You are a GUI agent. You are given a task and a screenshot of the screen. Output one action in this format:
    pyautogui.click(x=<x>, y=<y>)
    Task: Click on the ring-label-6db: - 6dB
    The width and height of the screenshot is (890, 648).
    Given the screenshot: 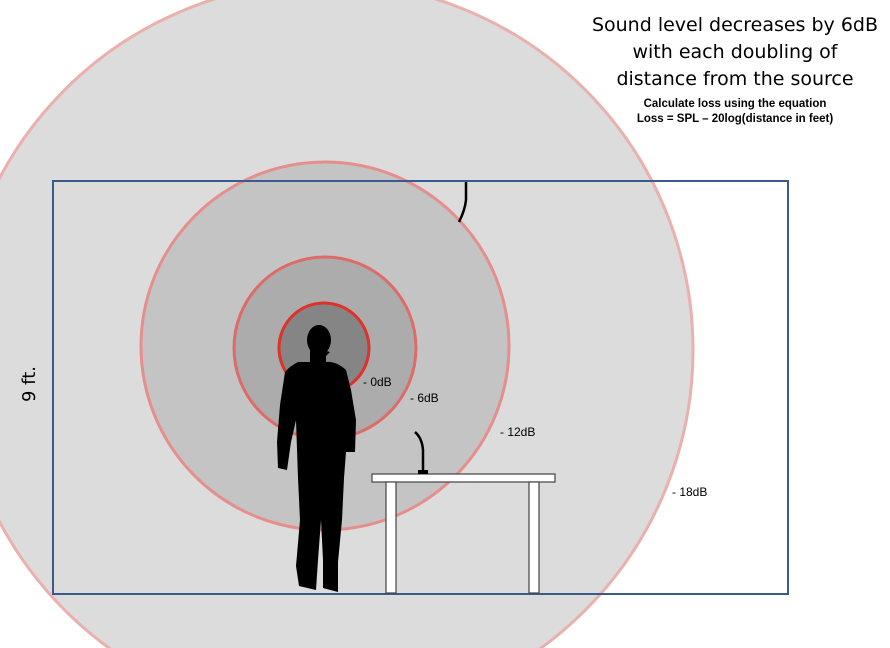 What is the action you would take?
    pyautogui.click(x=424, y=398)
    